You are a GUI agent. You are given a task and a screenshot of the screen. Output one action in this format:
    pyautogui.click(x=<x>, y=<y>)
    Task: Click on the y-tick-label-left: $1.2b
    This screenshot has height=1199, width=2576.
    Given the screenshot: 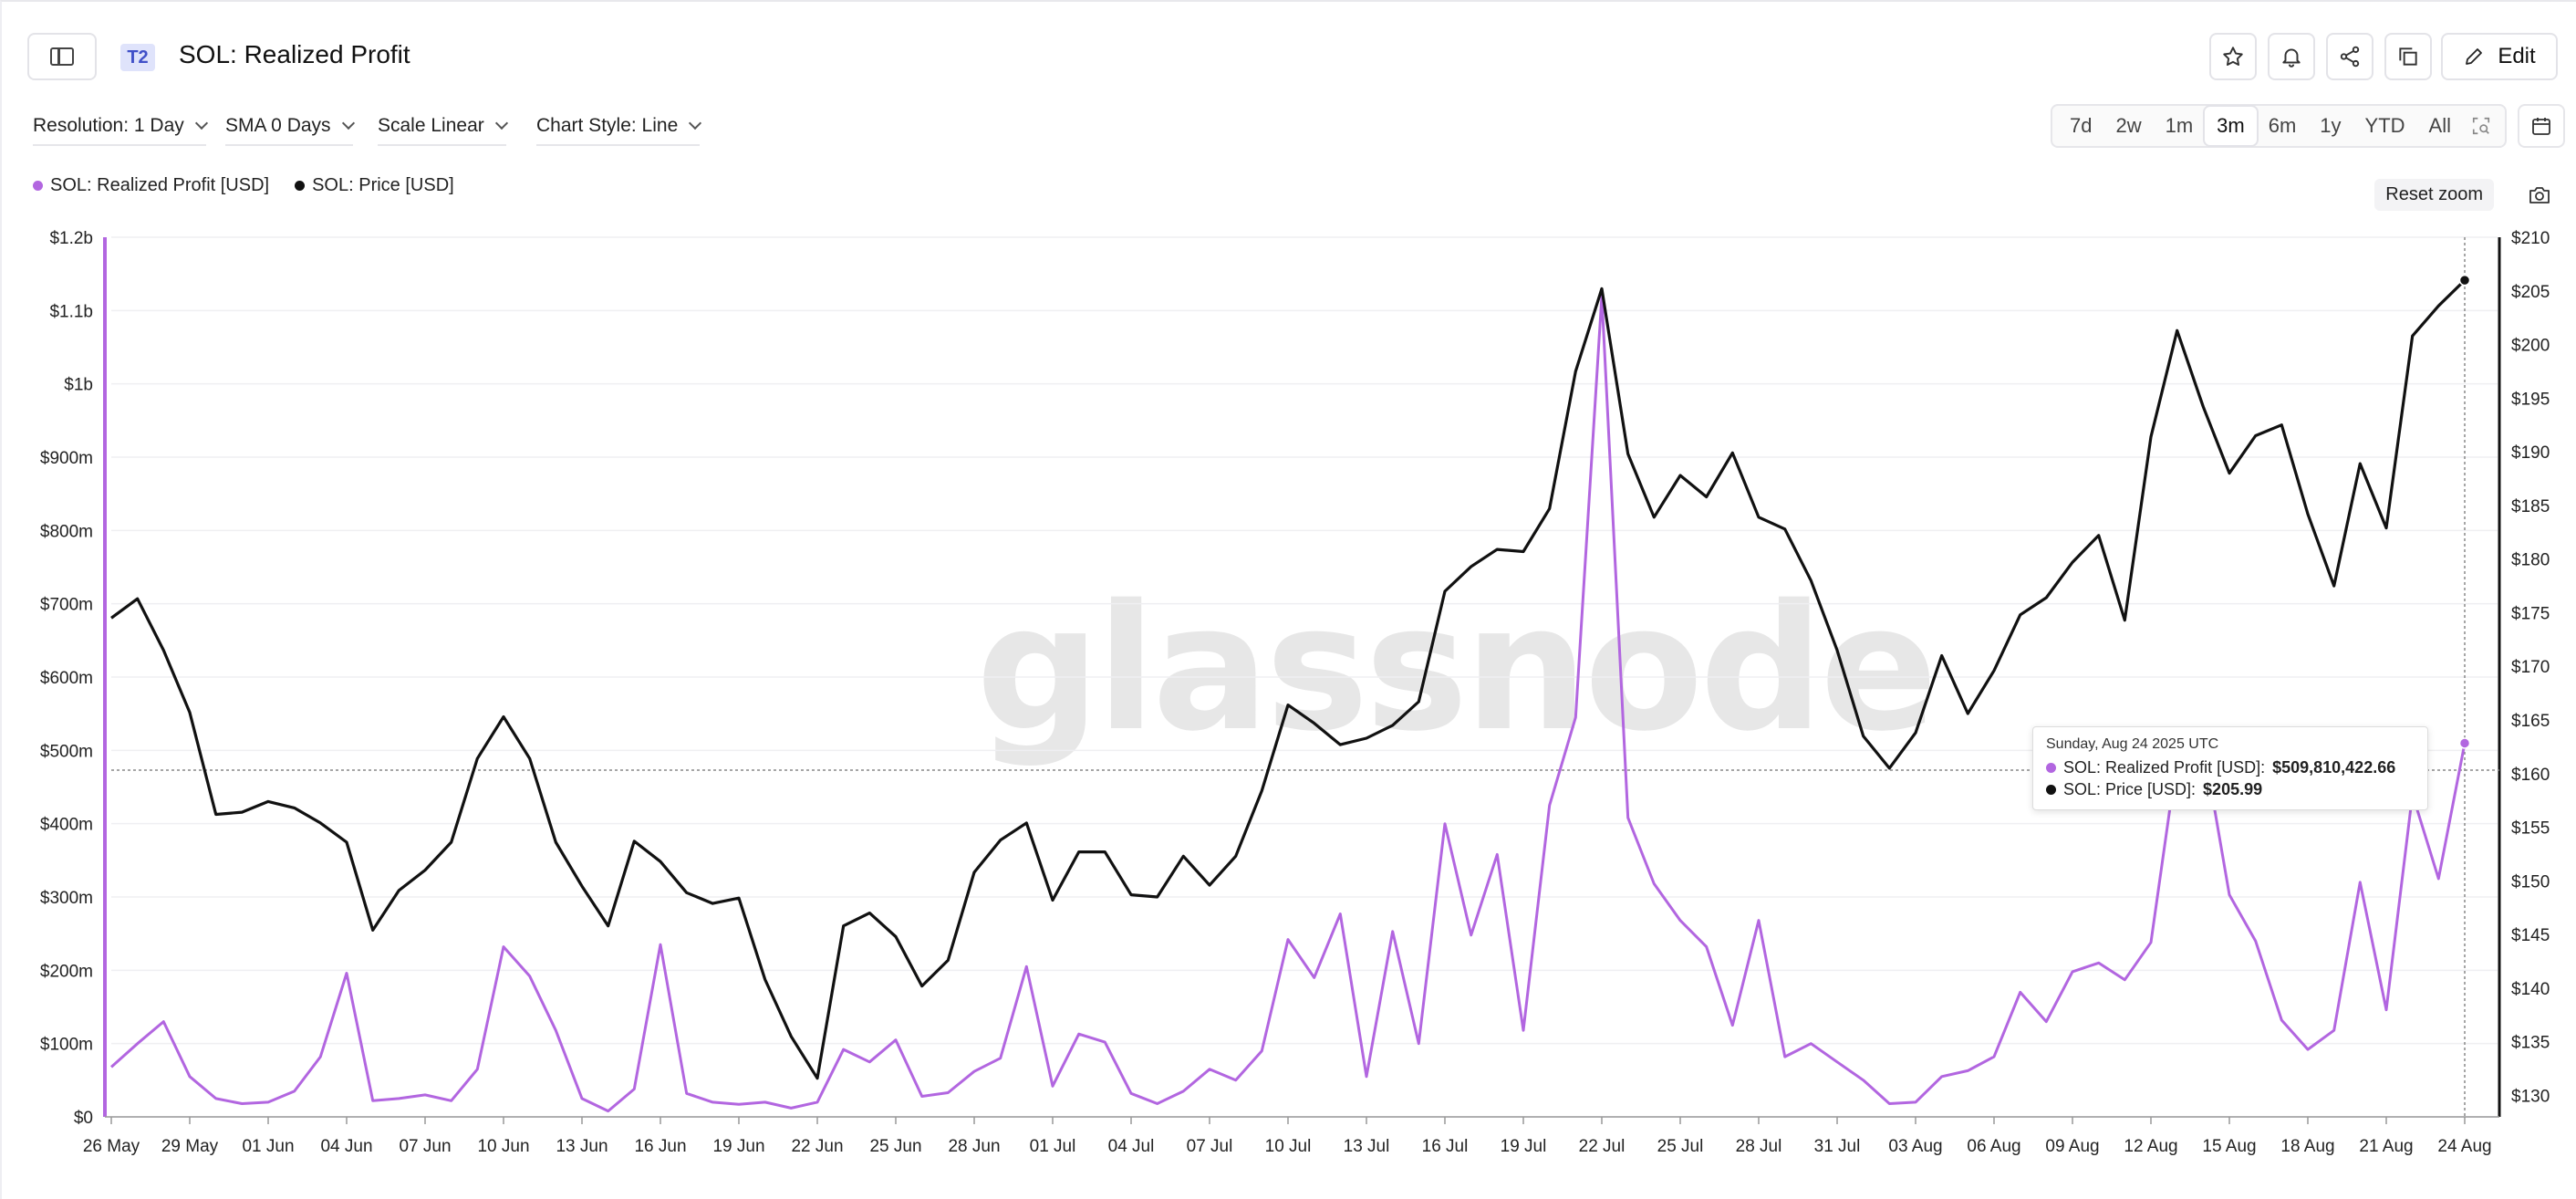 What is the action you would take?
    pyautogui.click(x=71, y=238)
    